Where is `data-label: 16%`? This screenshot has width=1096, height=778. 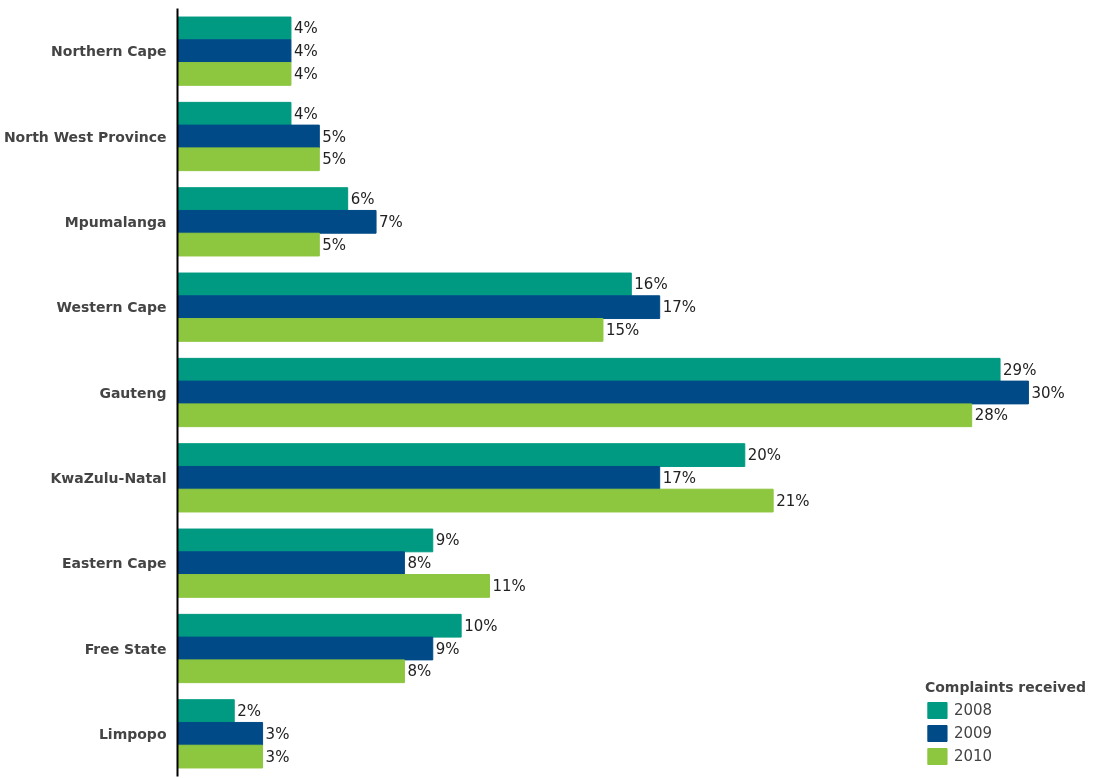
data-label: 16% is located at coordinates (651, 284).